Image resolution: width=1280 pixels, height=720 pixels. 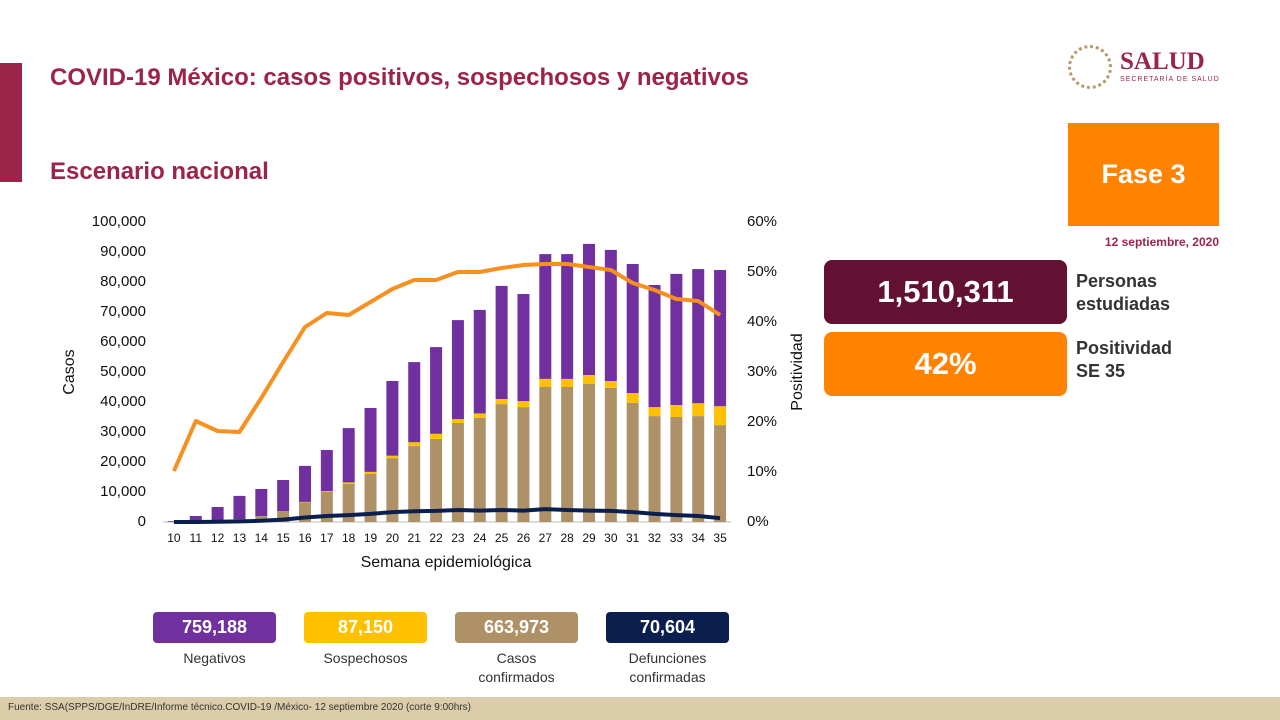 I want to click on x-tick-label: 10, so click(x=174, y=538).